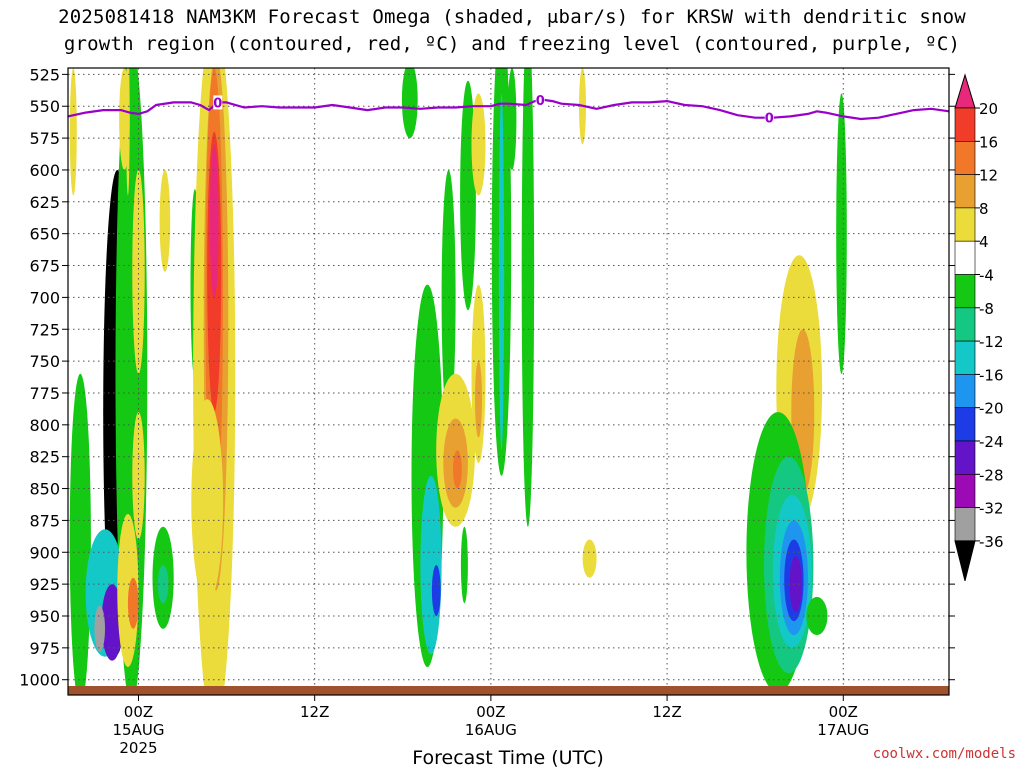 Image resolution: width=1024 pixels, height=768 pixels. Describe the element at coordinates (44, 234) in the screenshot. I see `y-tick-label: 650` at that location.